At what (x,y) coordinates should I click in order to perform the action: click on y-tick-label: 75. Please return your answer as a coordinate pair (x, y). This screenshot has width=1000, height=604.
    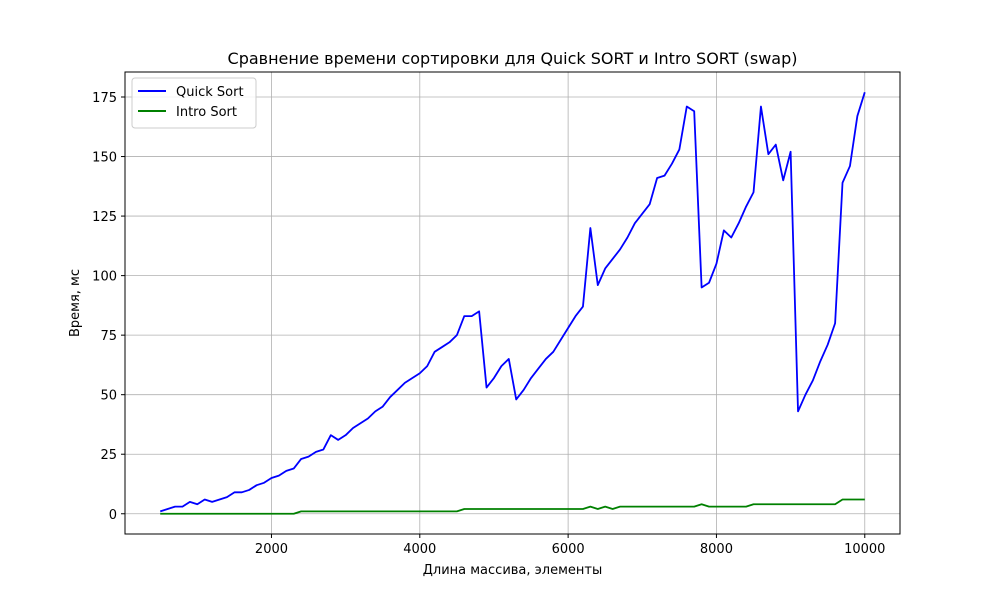
    Looking at the image, I should click on (108, 336).